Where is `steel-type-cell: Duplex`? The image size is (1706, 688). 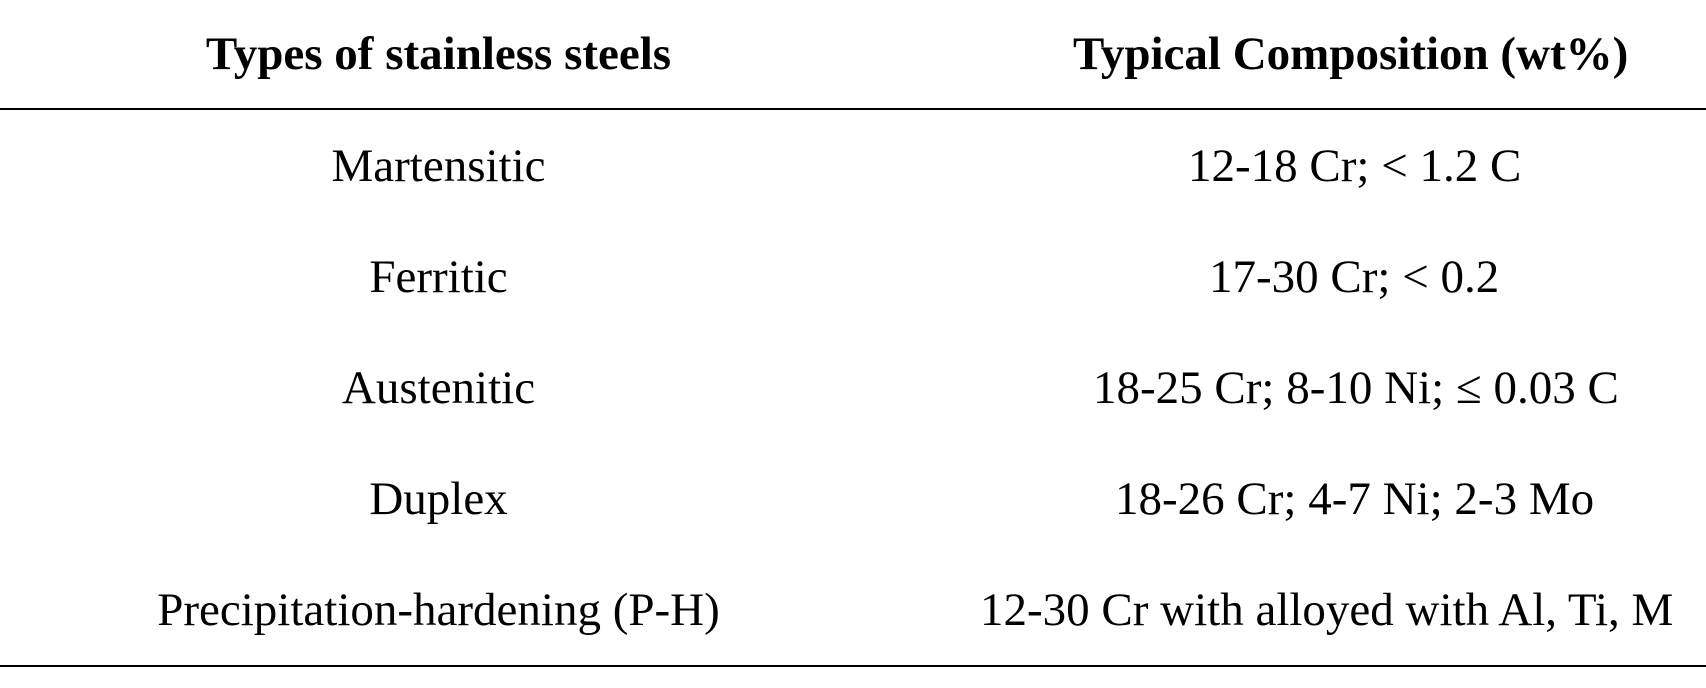 steel-type-cell: Duplex is located at coordinates (438, 498).